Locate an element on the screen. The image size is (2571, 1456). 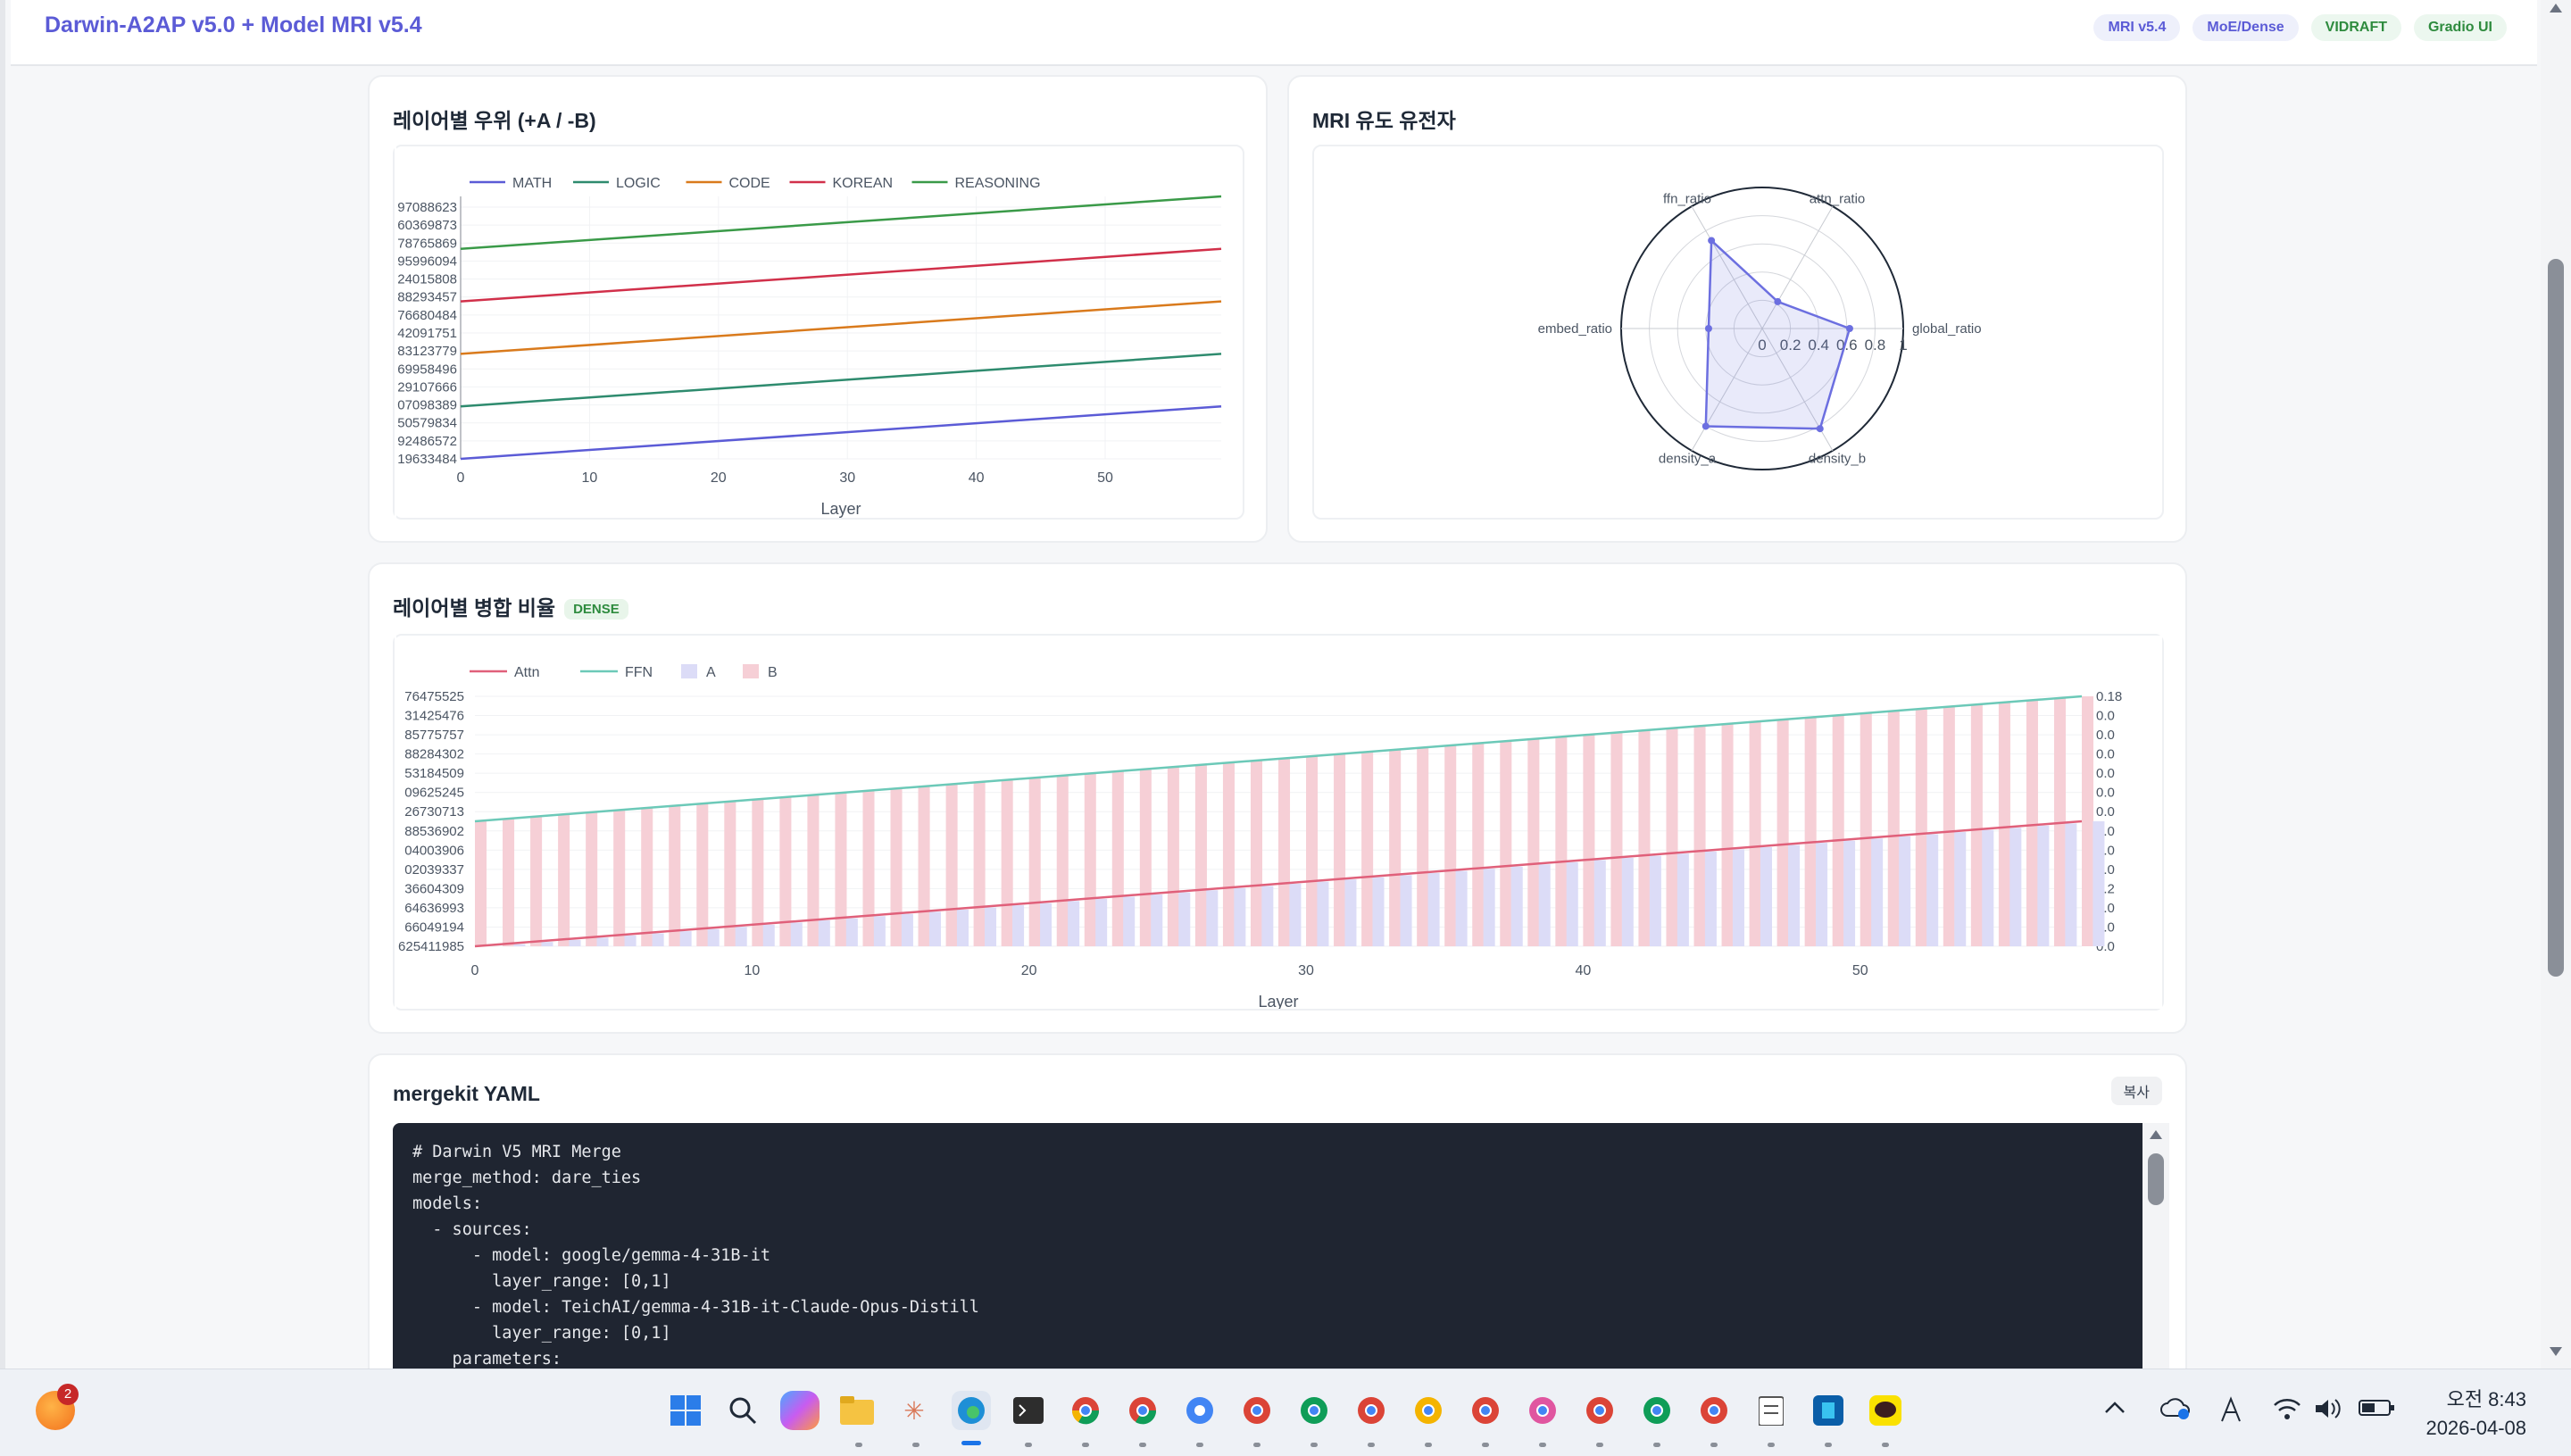
legend-swatch-b is located at coordinates (751, 671).